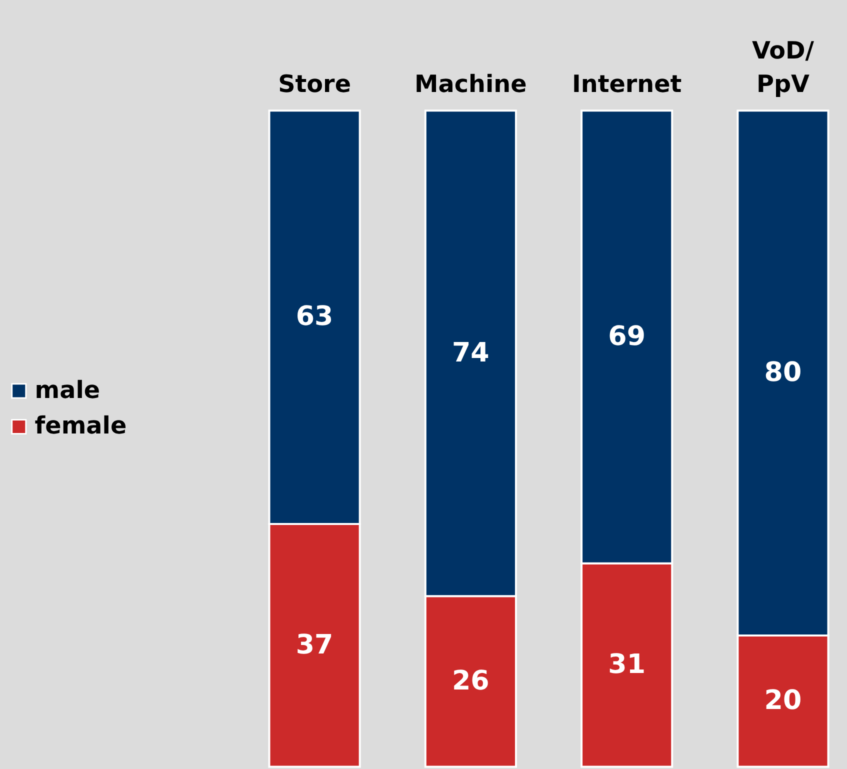 The width and height of the screenshot is (847, 769). I want to click on x-tick-label: Internet, so click(627, 84).